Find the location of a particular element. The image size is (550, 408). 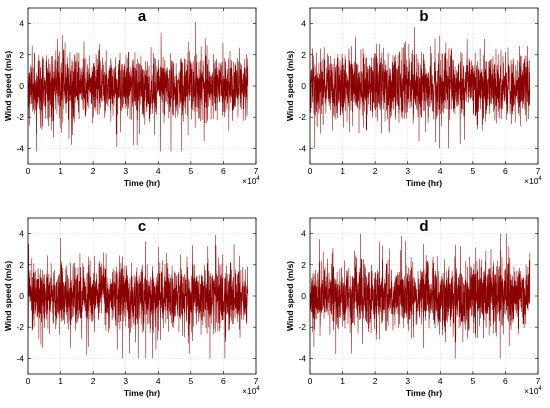

panel-label: c is located at coordinates (142, 226).